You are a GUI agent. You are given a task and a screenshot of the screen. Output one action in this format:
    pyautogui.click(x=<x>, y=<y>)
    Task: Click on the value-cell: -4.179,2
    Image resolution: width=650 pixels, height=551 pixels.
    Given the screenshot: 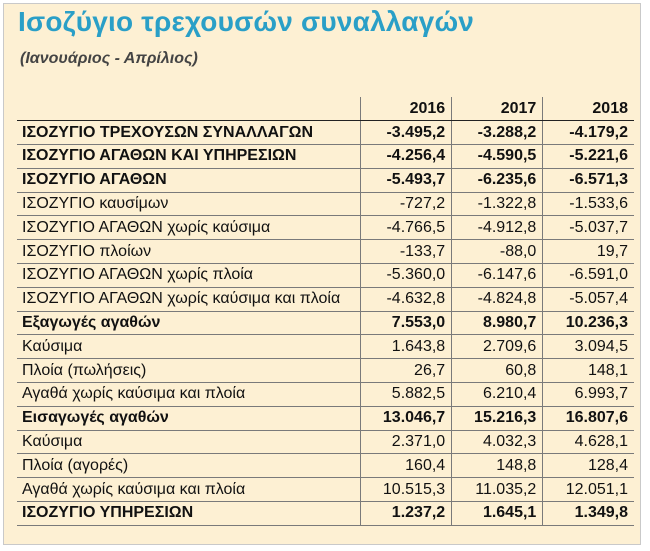 What is the action you would take?
    pyautogui.click(x=588, y=133)
    